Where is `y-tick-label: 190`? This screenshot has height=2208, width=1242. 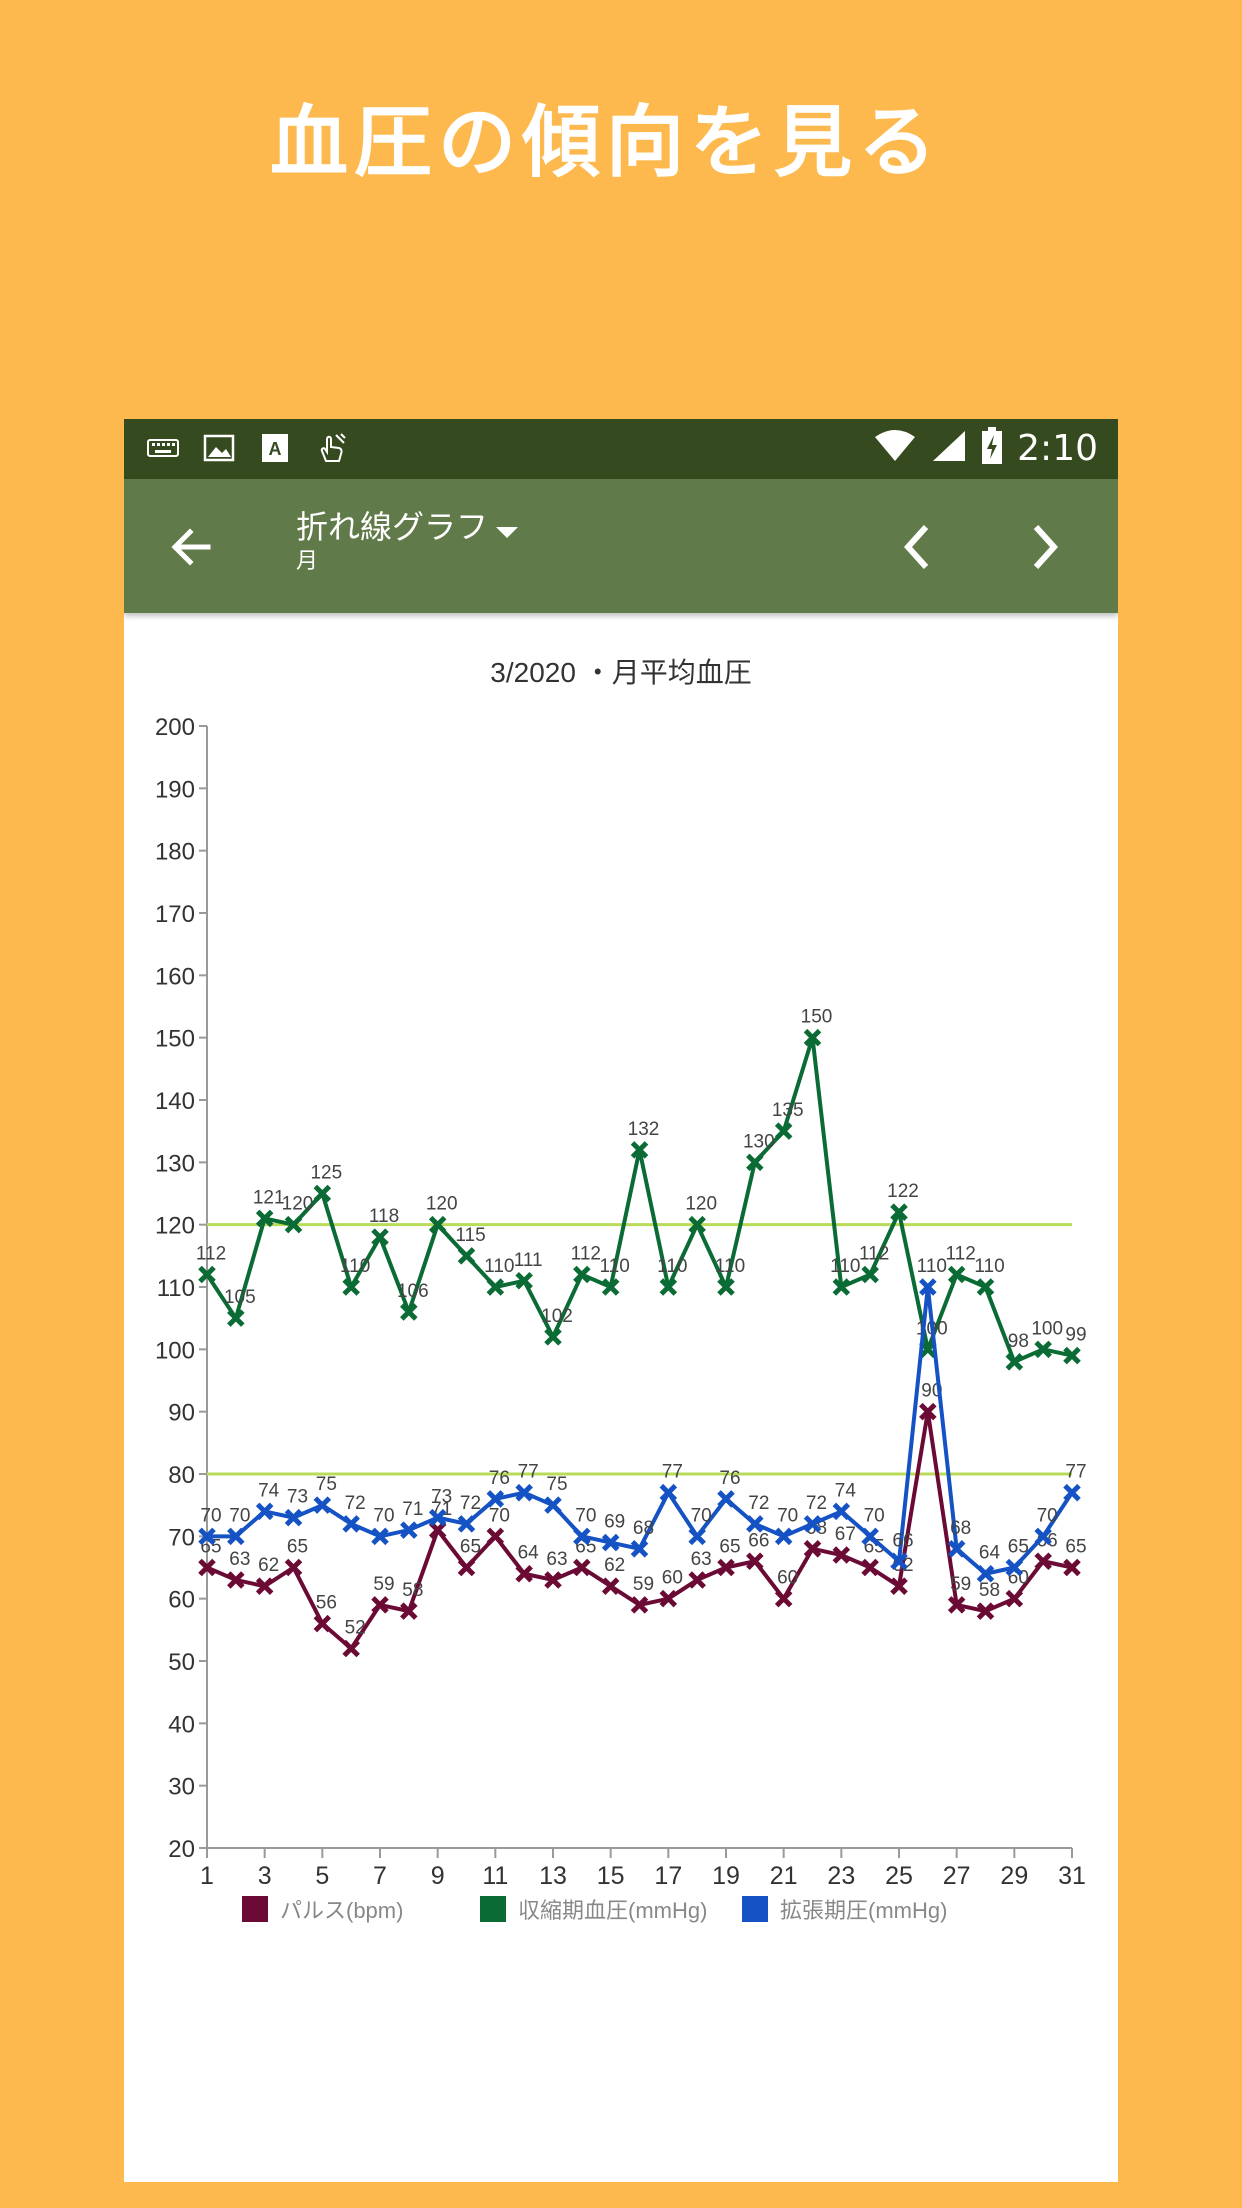 y-tick-label: 190 is located at coordinates (175, 789).